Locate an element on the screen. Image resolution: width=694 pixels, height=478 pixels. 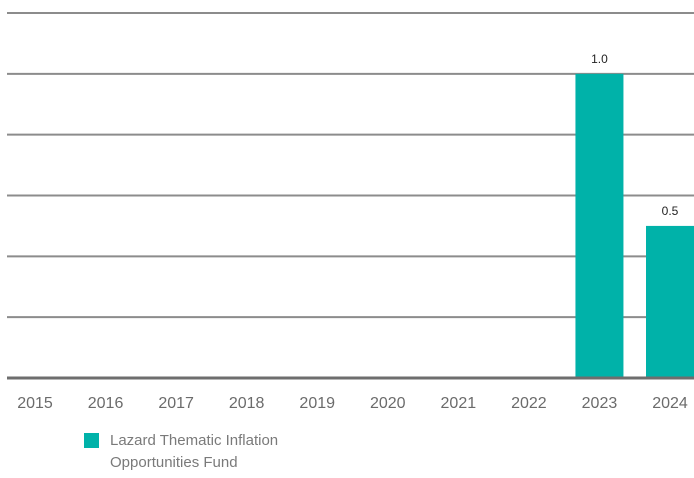
x-tick-label-2017: 2017 is located at coordinates (176, 403).